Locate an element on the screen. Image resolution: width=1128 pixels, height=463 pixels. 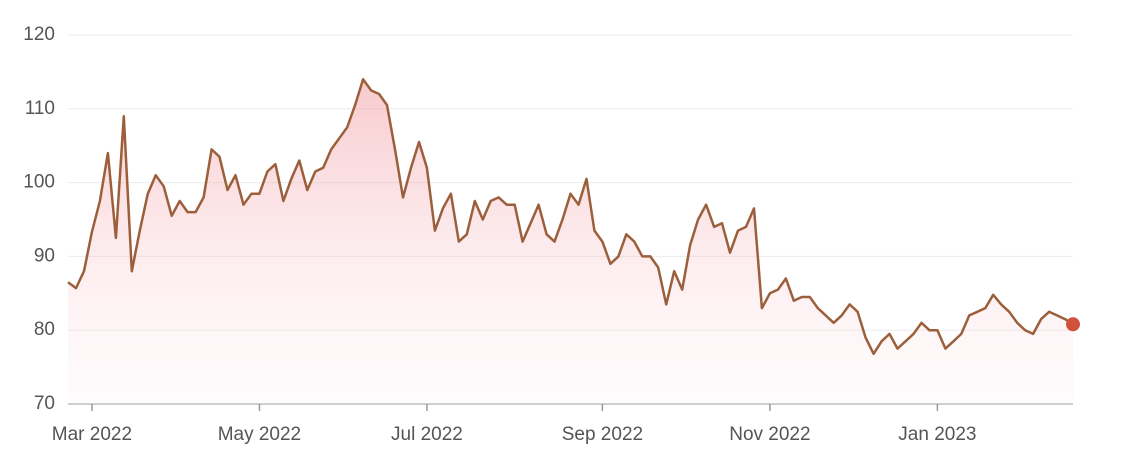
x-tick-label: Nov 2022 is located at coordinates (769, 434).